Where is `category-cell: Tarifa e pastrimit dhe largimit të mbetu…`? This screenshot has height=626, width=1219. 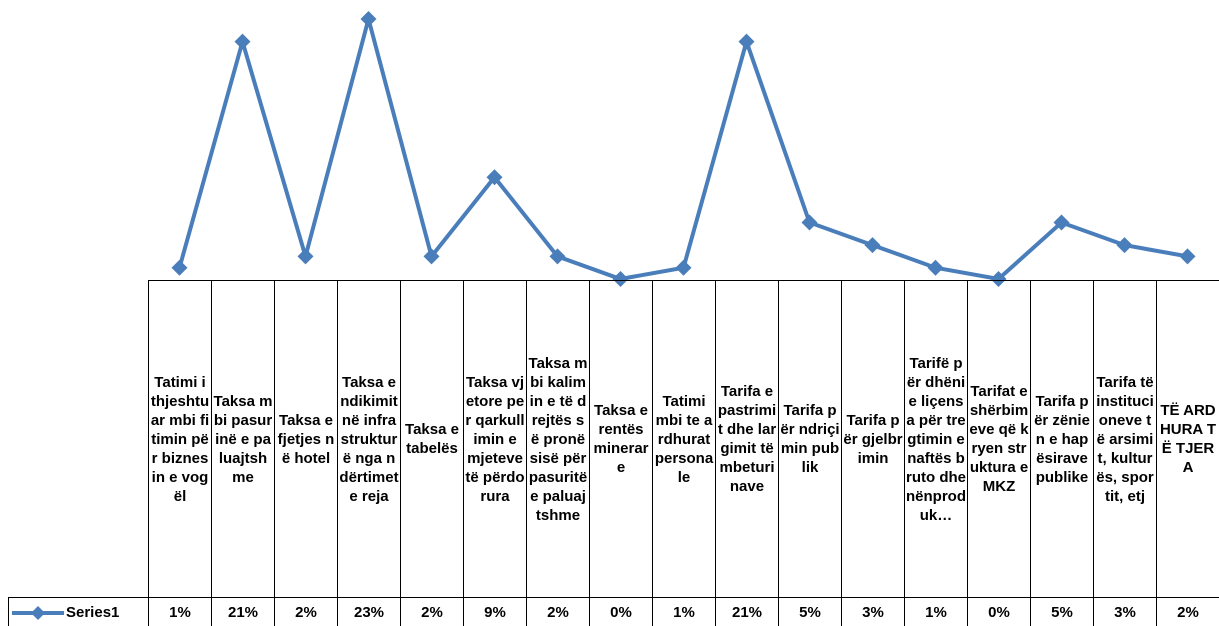 category-cell: Tarifa e pastrimit dhe largimit të mbetu… is located at coordinates (747, 439).